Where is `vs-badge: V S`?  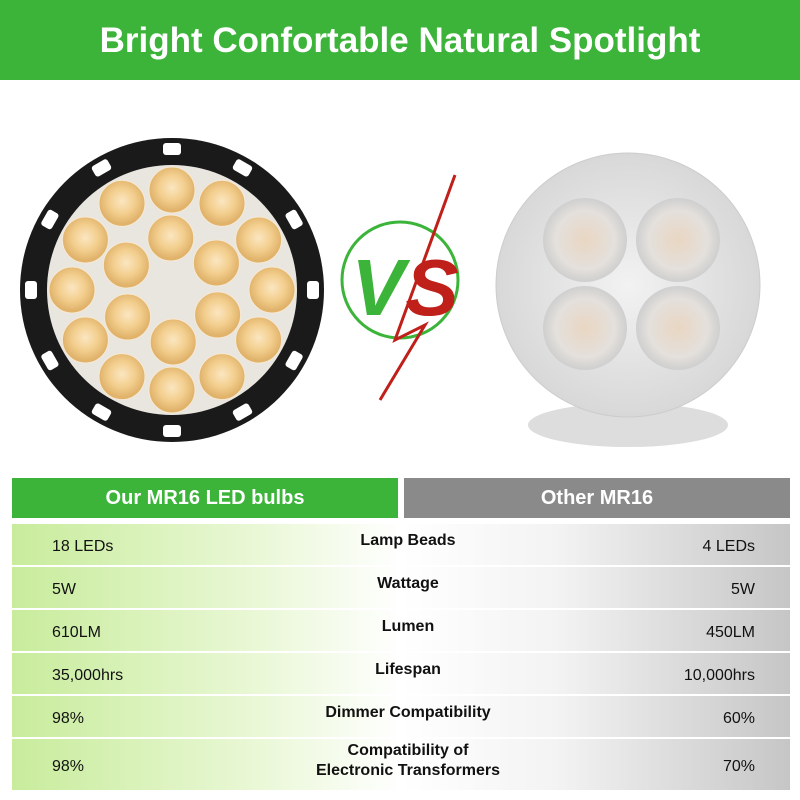 vs-badge: V S is located at coordinates (400, 287).